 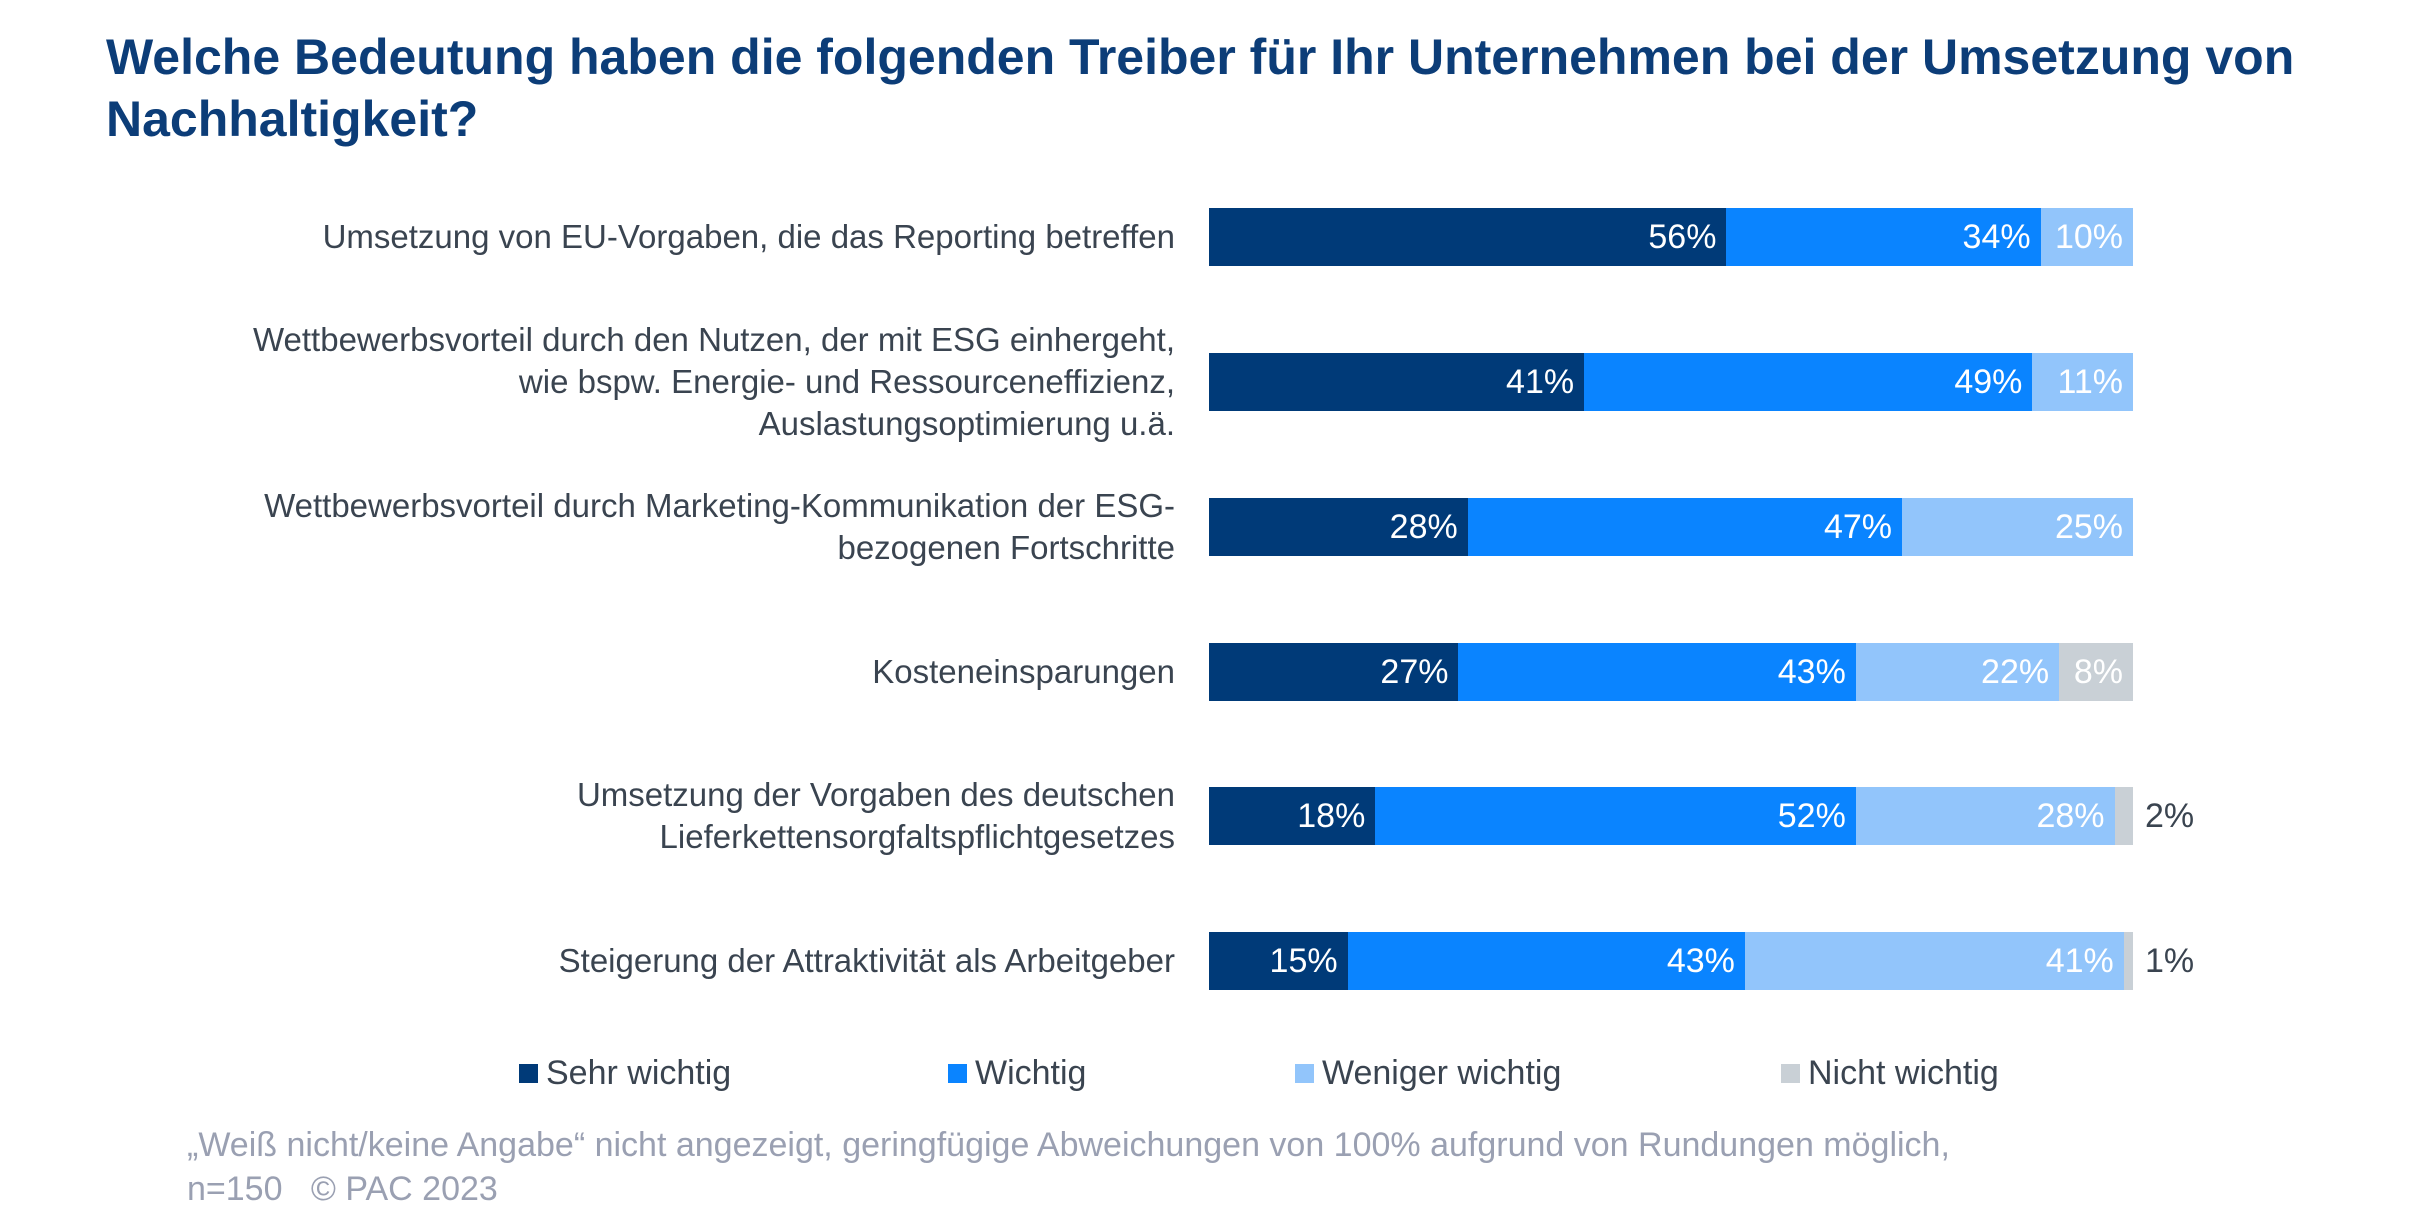 What do you see at coordinates (1031, 1073) in the screenshot?
I see `legend-label: Wichtig` at bounding box center [1031, 1073].